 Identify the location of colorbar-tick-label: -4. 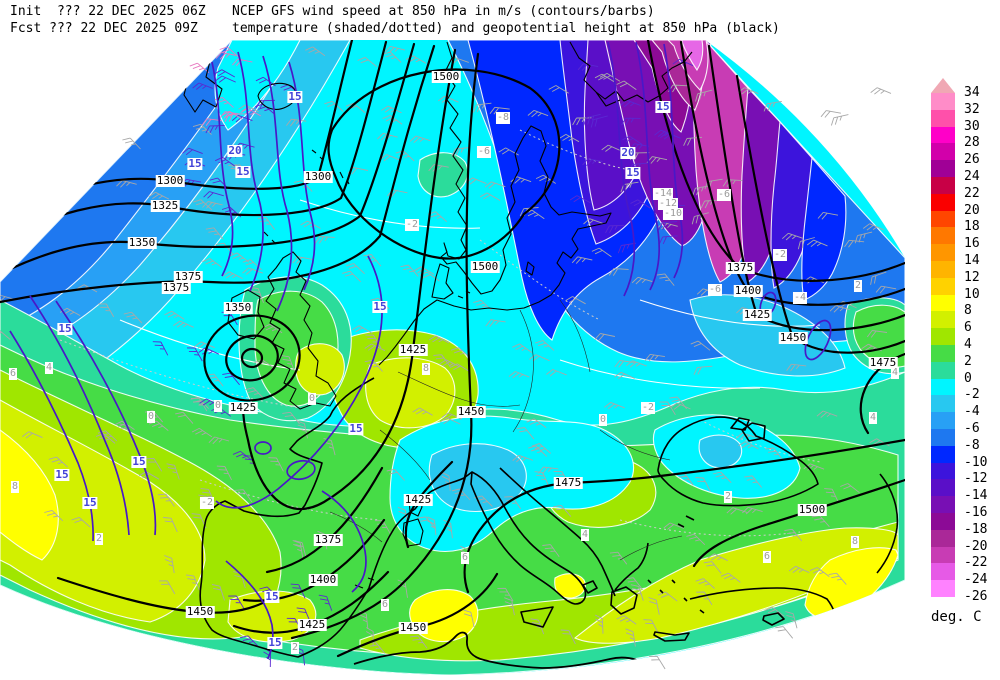
(972, 412).